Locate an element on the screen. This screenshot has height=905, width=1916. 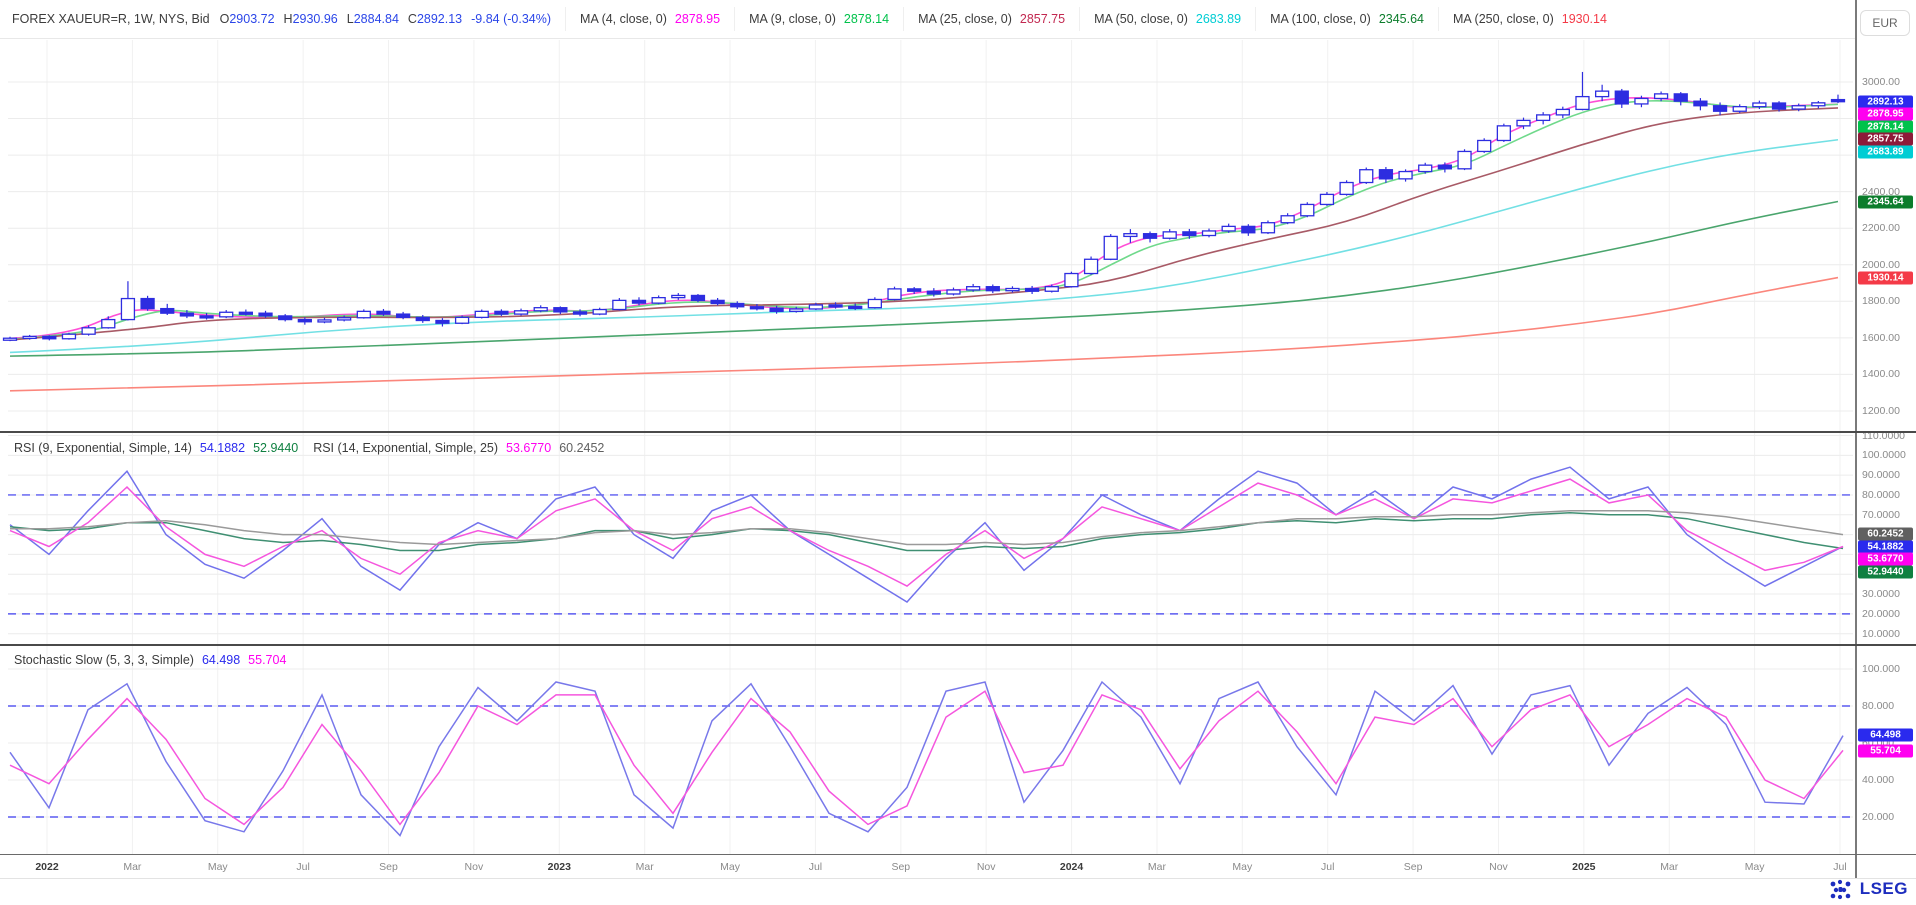
rsi1-label: RSI (9, Exponential, Simple, 14) is located at coordinates (103, 448).